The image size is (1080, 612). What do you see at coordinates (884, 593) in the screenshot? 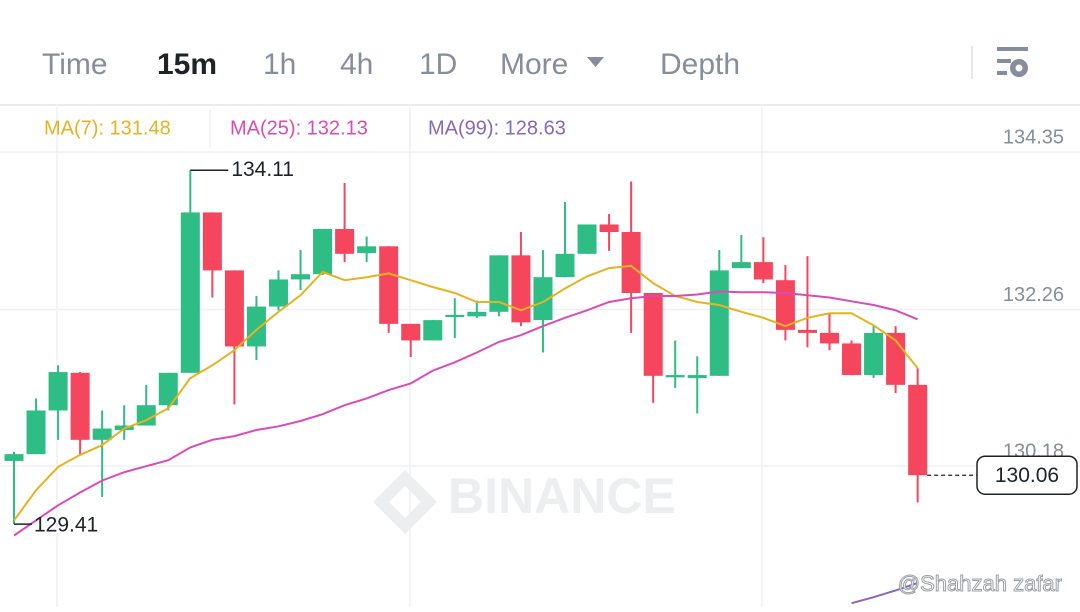
I see `ma-line` at bounding box center [884, 593].